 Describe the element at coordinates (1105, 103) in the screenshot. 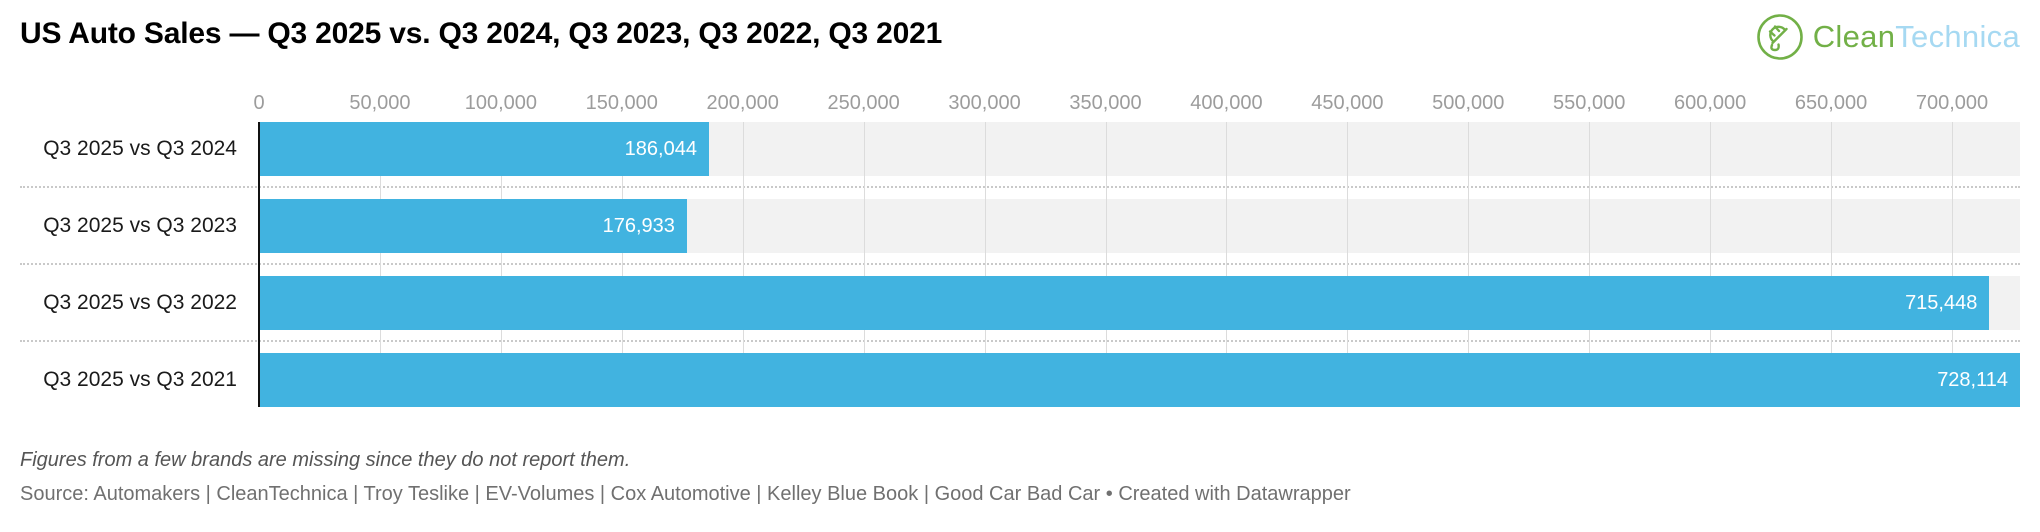

I see `x-axis-tick-label: 350,000` at that location.